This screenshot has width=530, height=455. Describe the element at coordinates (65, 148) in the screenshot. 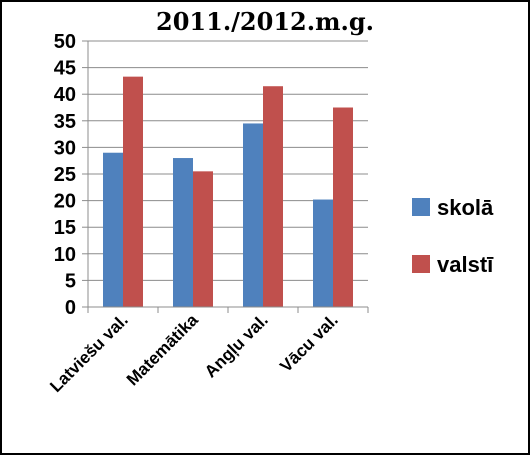

I see `y-tick-label: 30` at that location.